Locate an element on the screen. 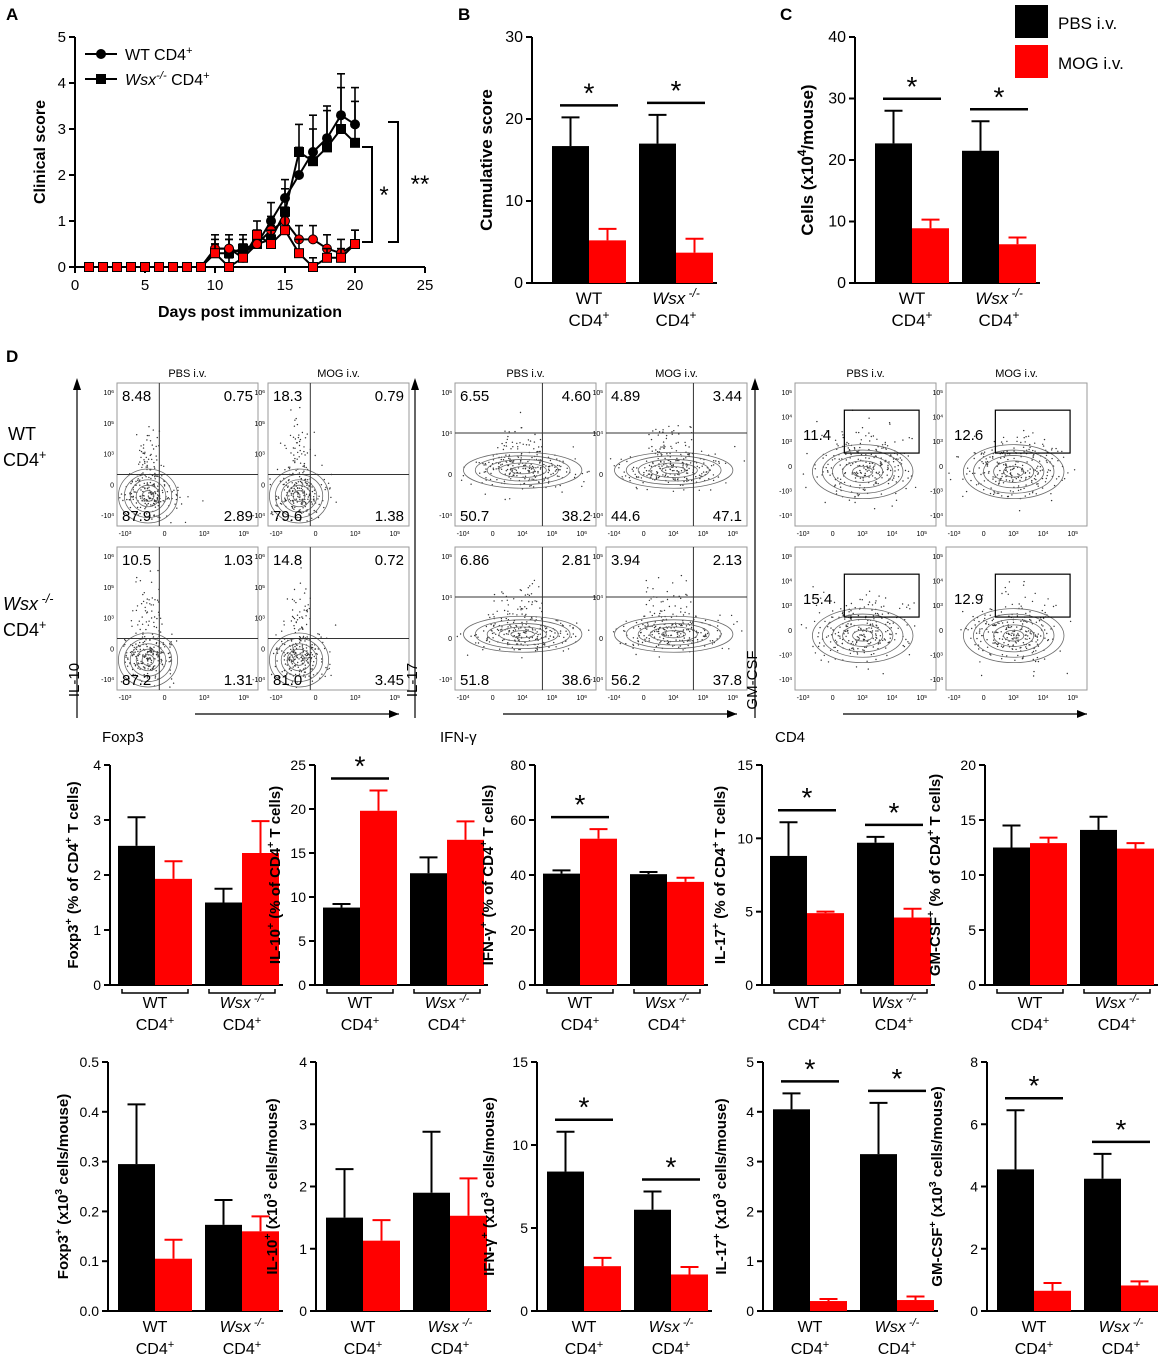  x-tick-label: -103 is located at coordinates (803, 698).